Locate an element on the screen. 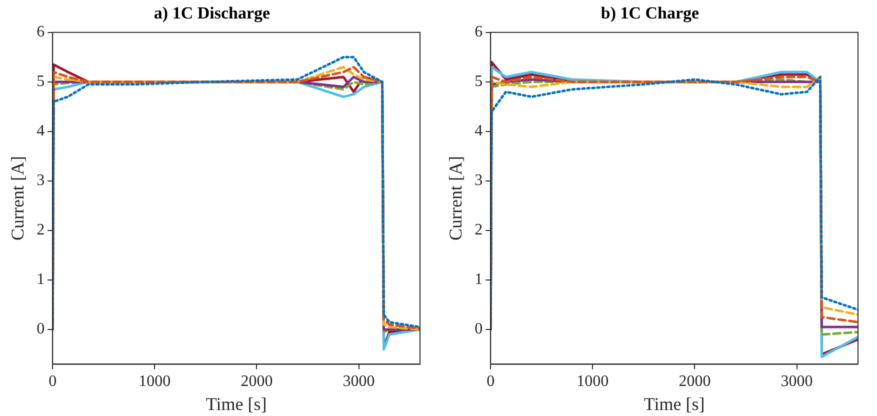  chart-title: a) 1C Discharge is located at coordinates (212, 13).